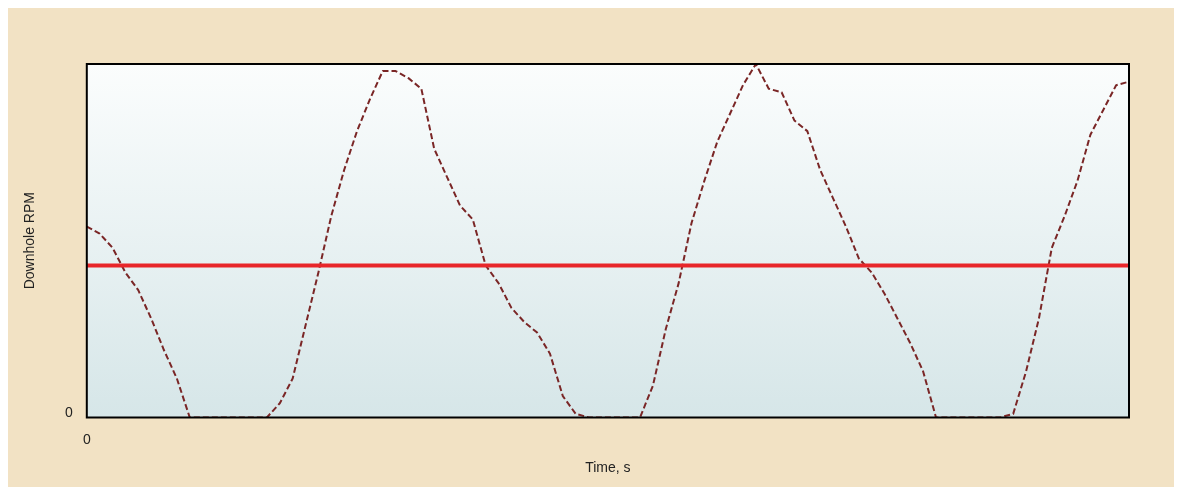  What do you see at coordinates (608, 467) in the screenshot?
I see `x-axis-title: Time, s` at bounding box center [608, 467].